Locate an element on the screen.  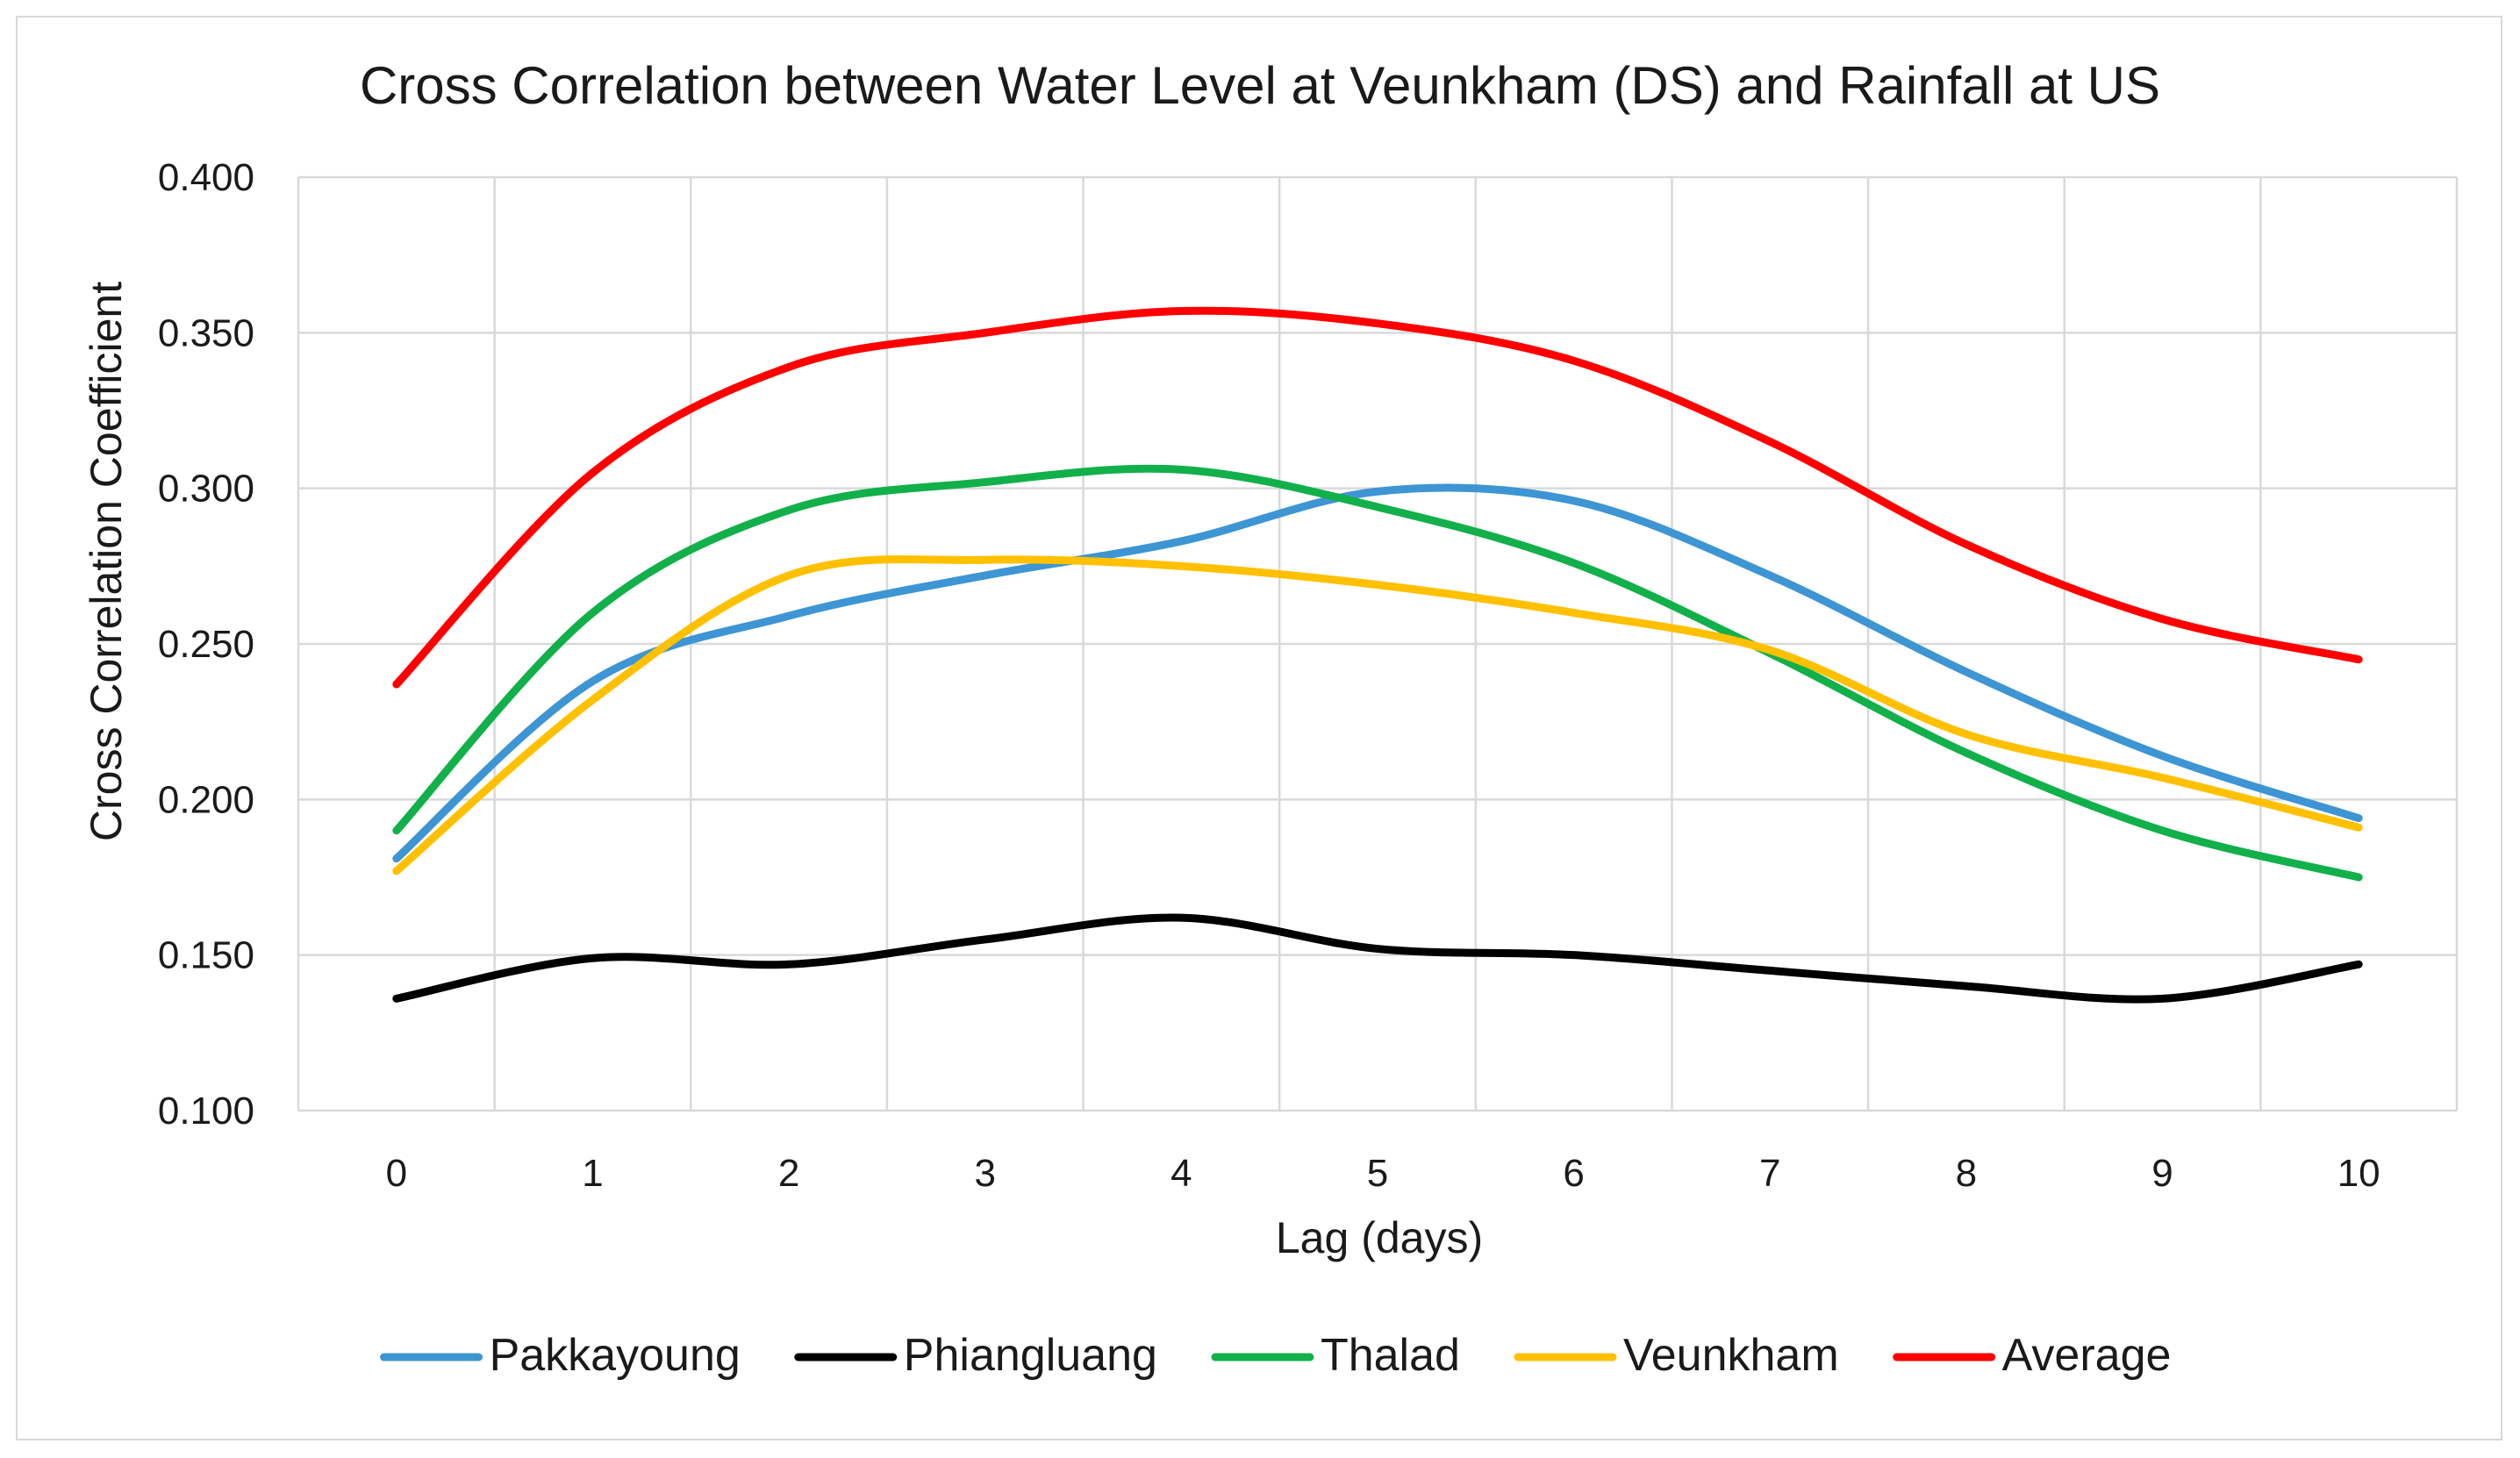
legend-item-thalad: Thalad is located at coordinates (1335, 1355).